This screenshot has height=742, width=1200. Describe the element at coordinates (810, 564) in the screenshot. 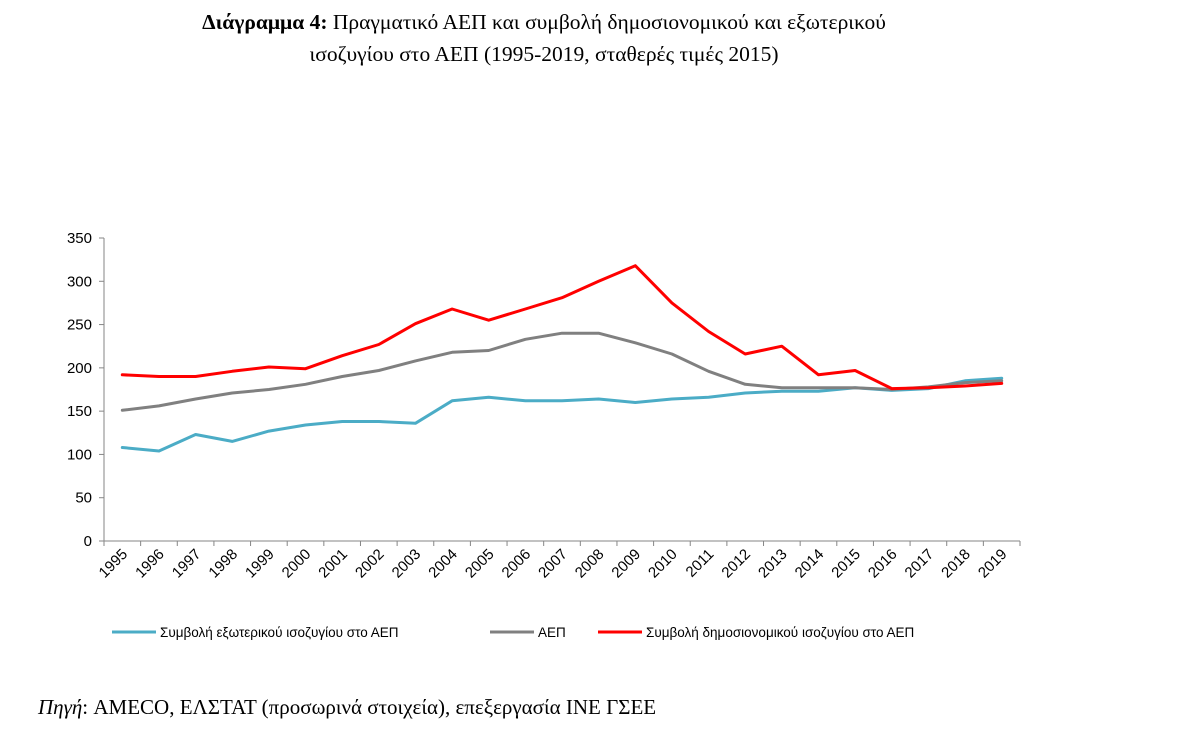

I see `x-tick-label: 2014` at that location.